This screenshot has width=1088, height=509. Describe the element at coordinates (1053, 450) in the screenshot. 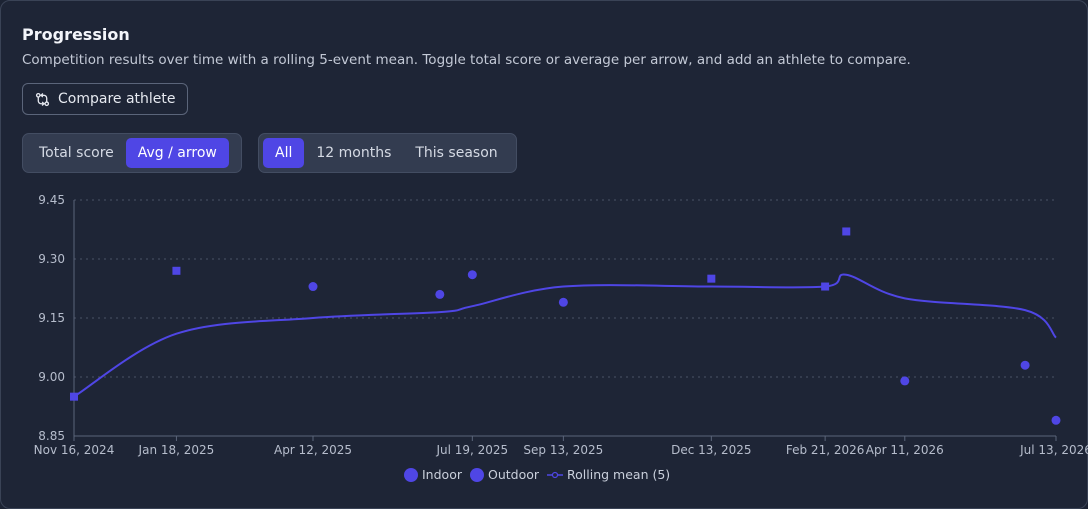

I see `x-tick-label: Jul 13, 2026` at that location.